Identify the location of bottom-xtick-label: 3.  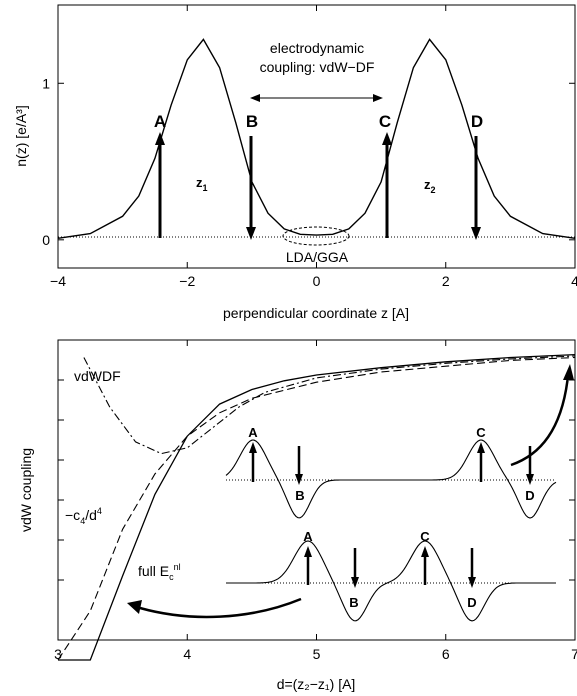
(58, 654).